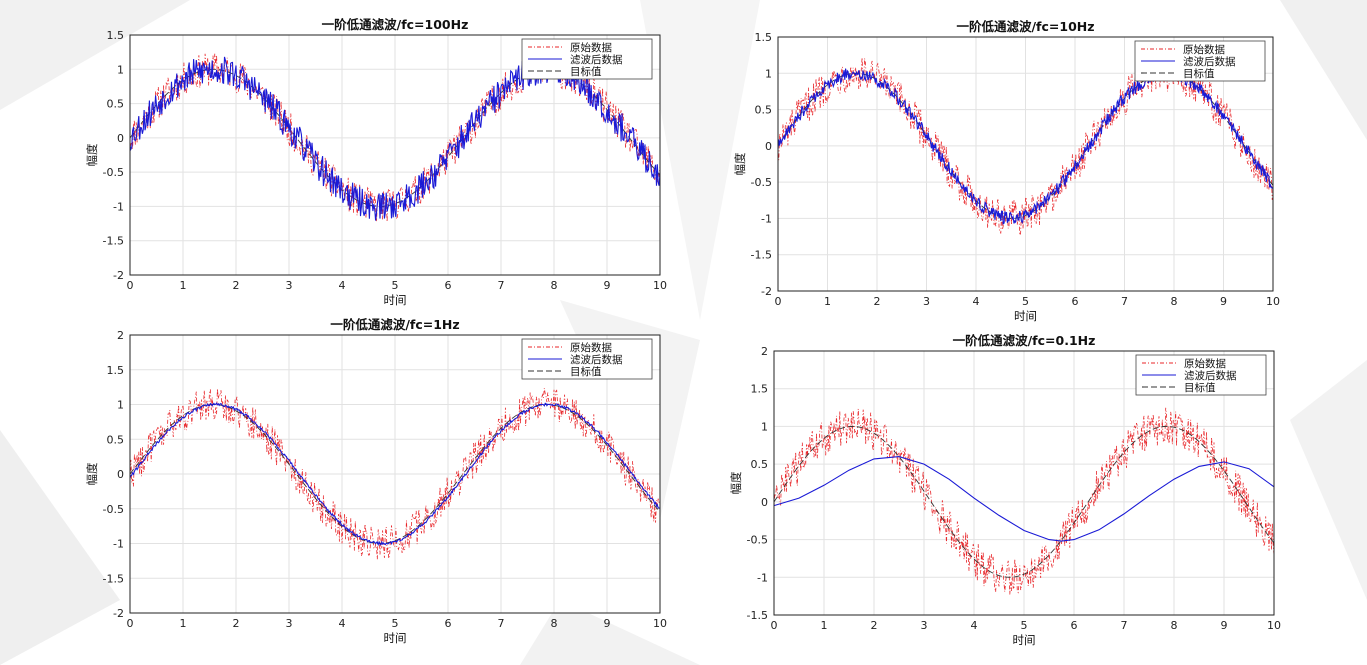  Describe the element at coordinates (394, 324) in the screenshot. I see `chart-title: 一阶低通滤波/fc=1Hz` at that location.